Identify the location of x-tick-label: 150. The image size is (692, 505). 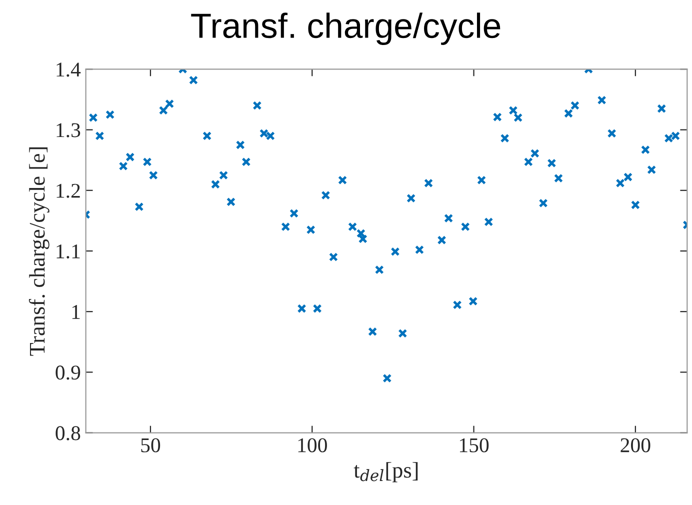
(474, 445).